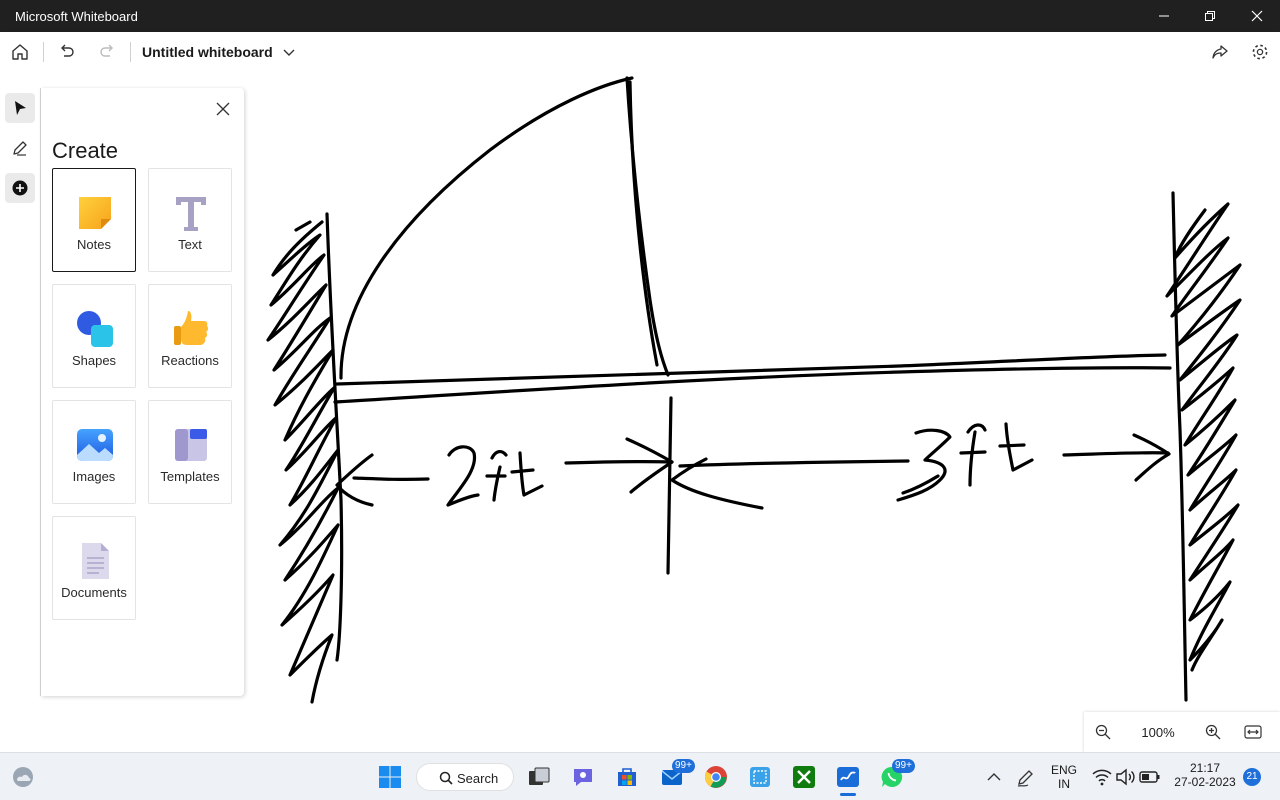 The image size is (1280, 800). What do you see at coordinates (716, 777) in the screenshot?
I see `chrome-icon` at bounding box center [716, 777].